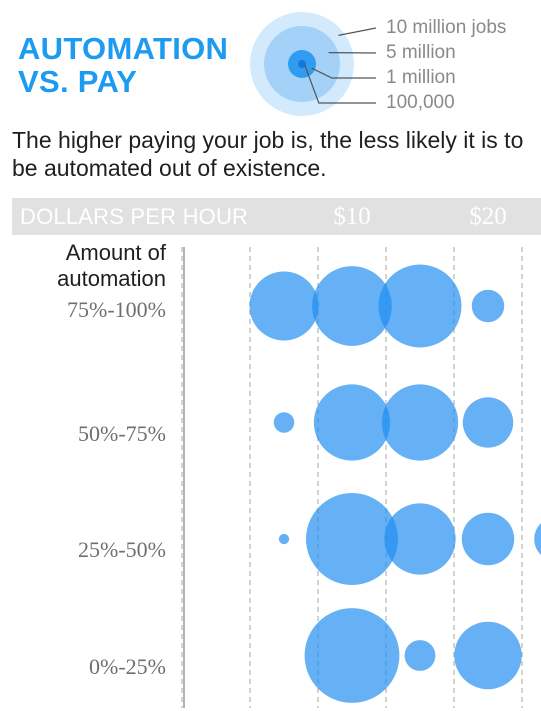 The width and height of the screenshot is (541, 711). I want to click on x-axis-label: DOLLARS PER HOUR, so click(134, 216).